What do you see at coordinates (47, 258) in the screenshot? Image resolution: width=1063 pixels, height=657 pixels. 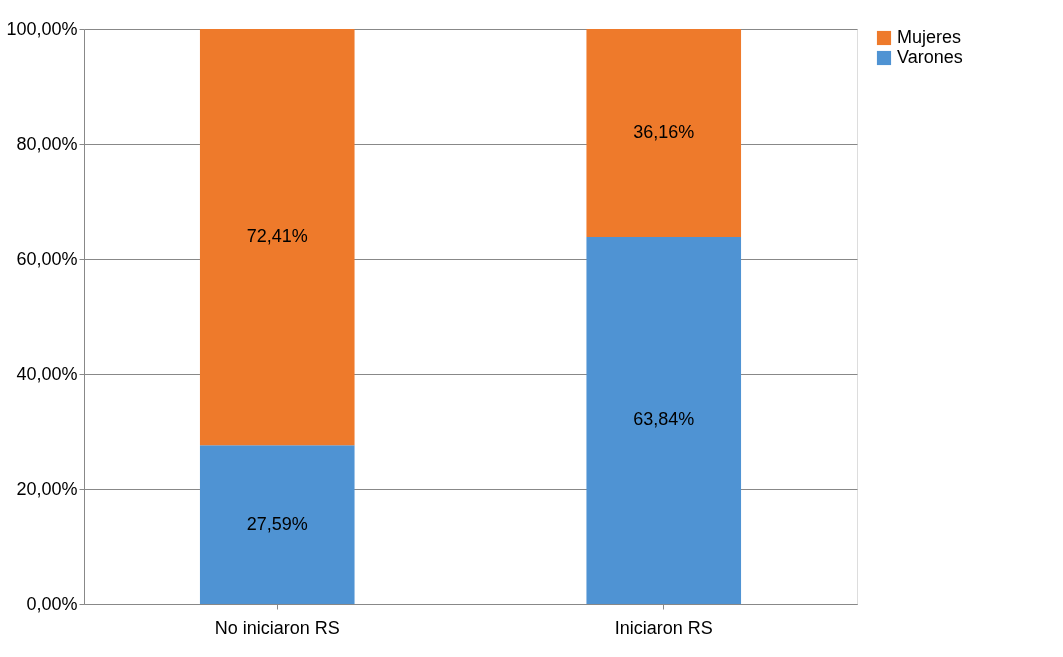 I see `y-tick-label: 60,00%` at bounding box center [47, 258].